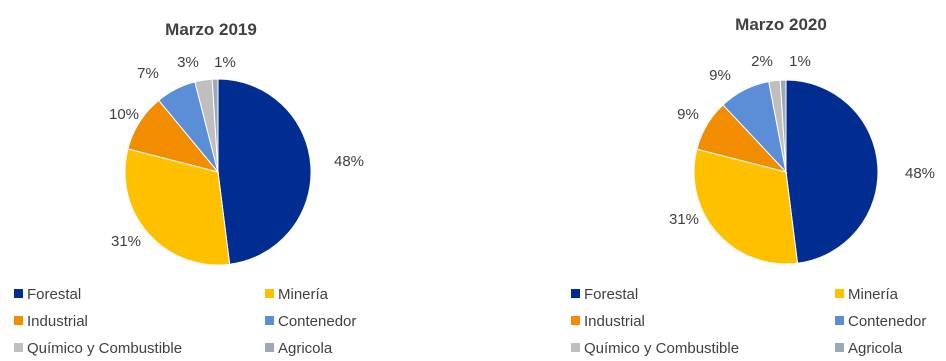  I want to click on data-label-quimico-y-combustible: 2%, so click(762, 61).